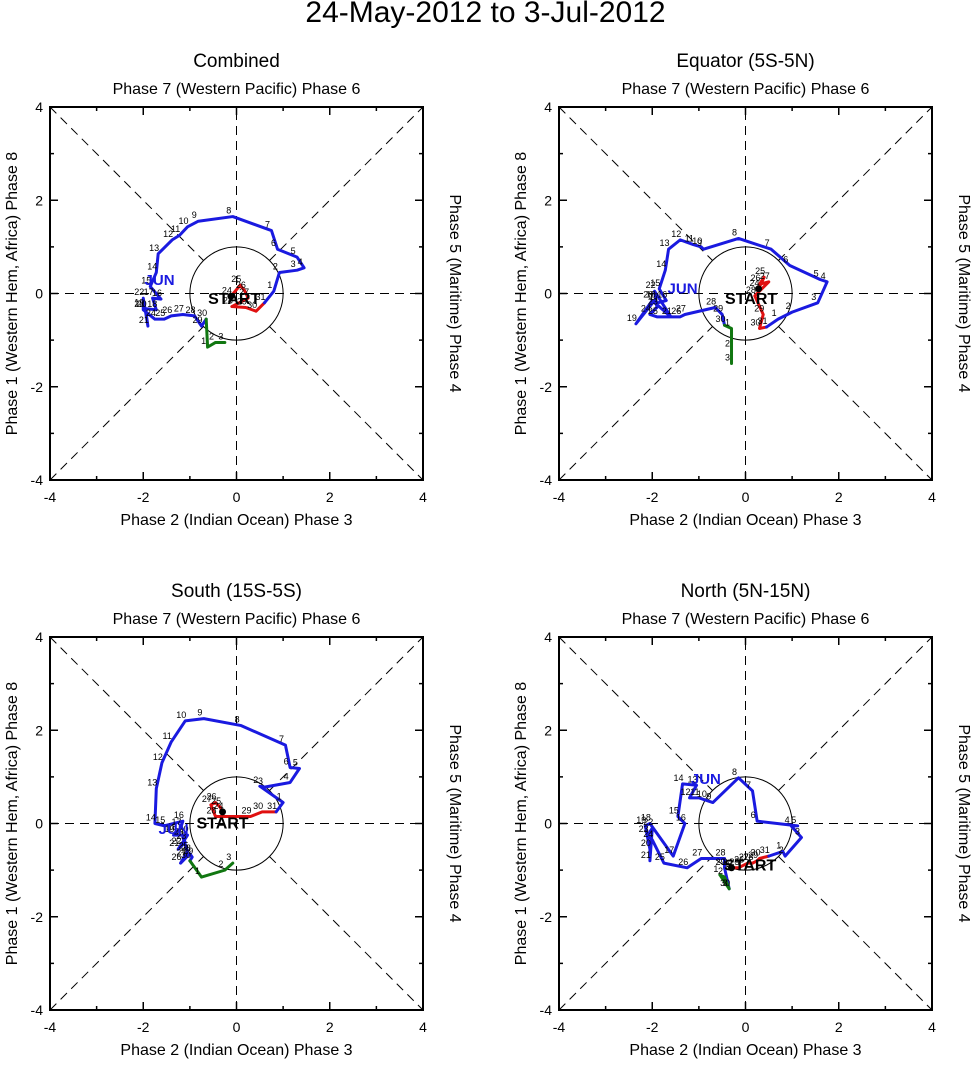 Image resolution: width=971 pixels, height=1066 pixels. I want to click on day-label: 8, so click(228, 211).